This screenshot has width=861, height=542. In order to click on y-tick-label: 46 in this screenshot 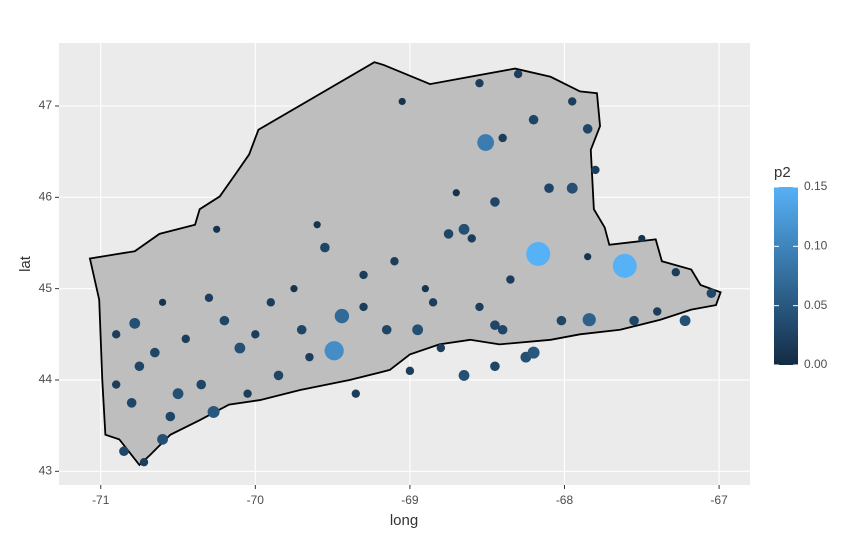, I will do `click(46, 197)`.